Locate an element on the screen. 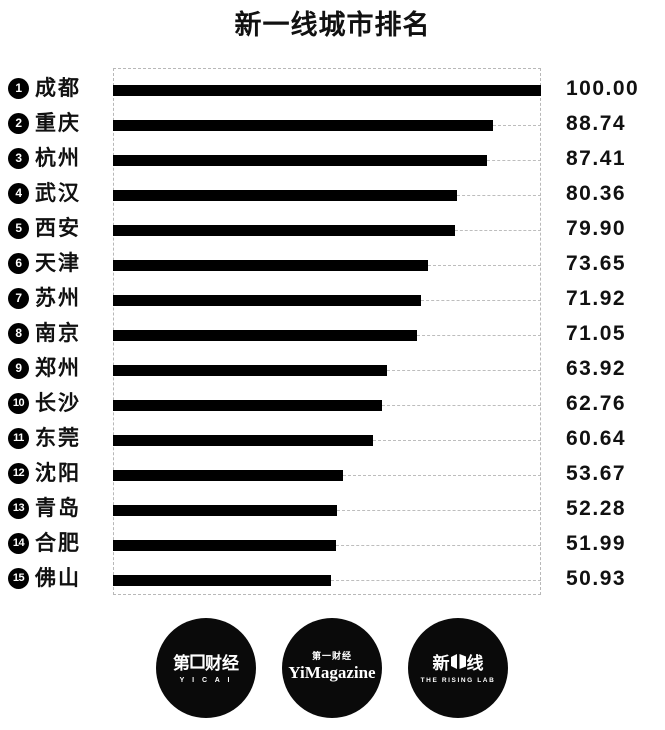 This screenshot has height=730, width=665. value-label: 50.93 is located at coordinates (596, 578).